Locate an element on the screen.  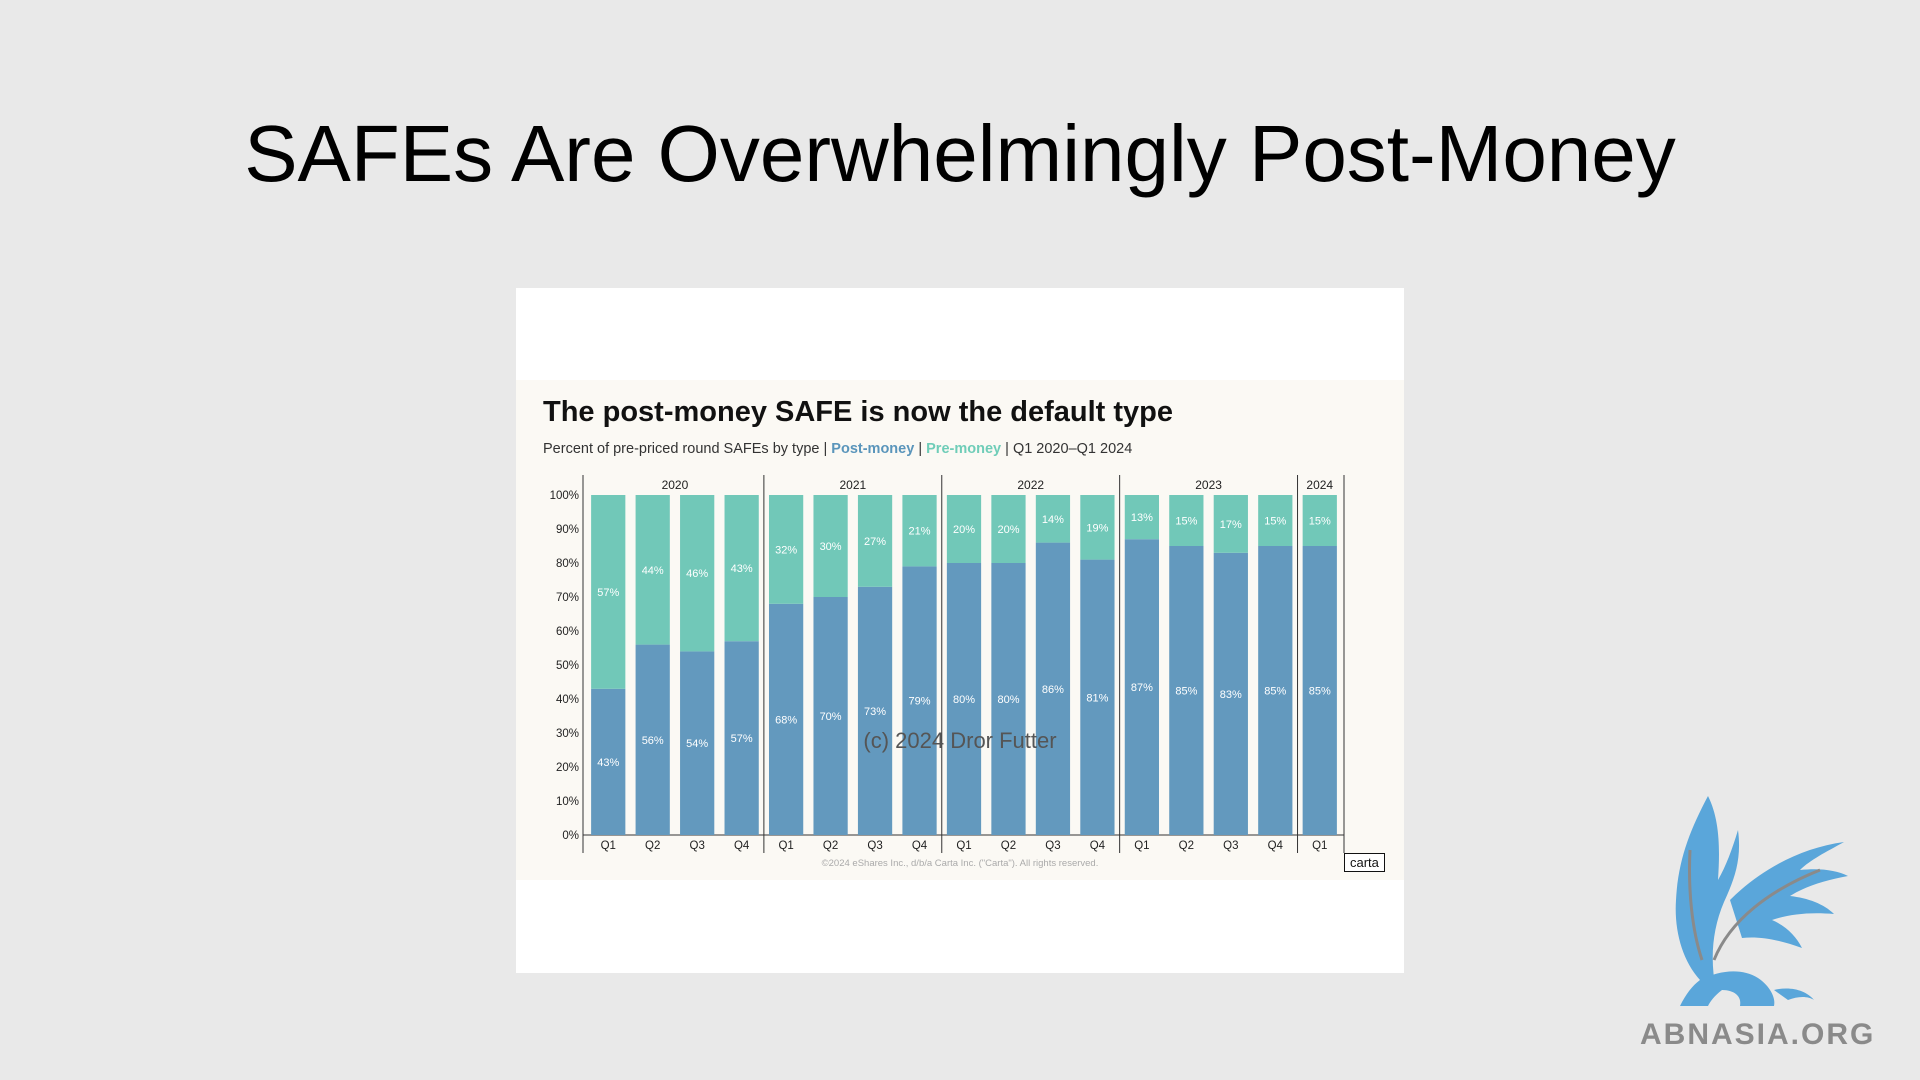
legend-post-money: Post-money is located at coordinates (873, 449).